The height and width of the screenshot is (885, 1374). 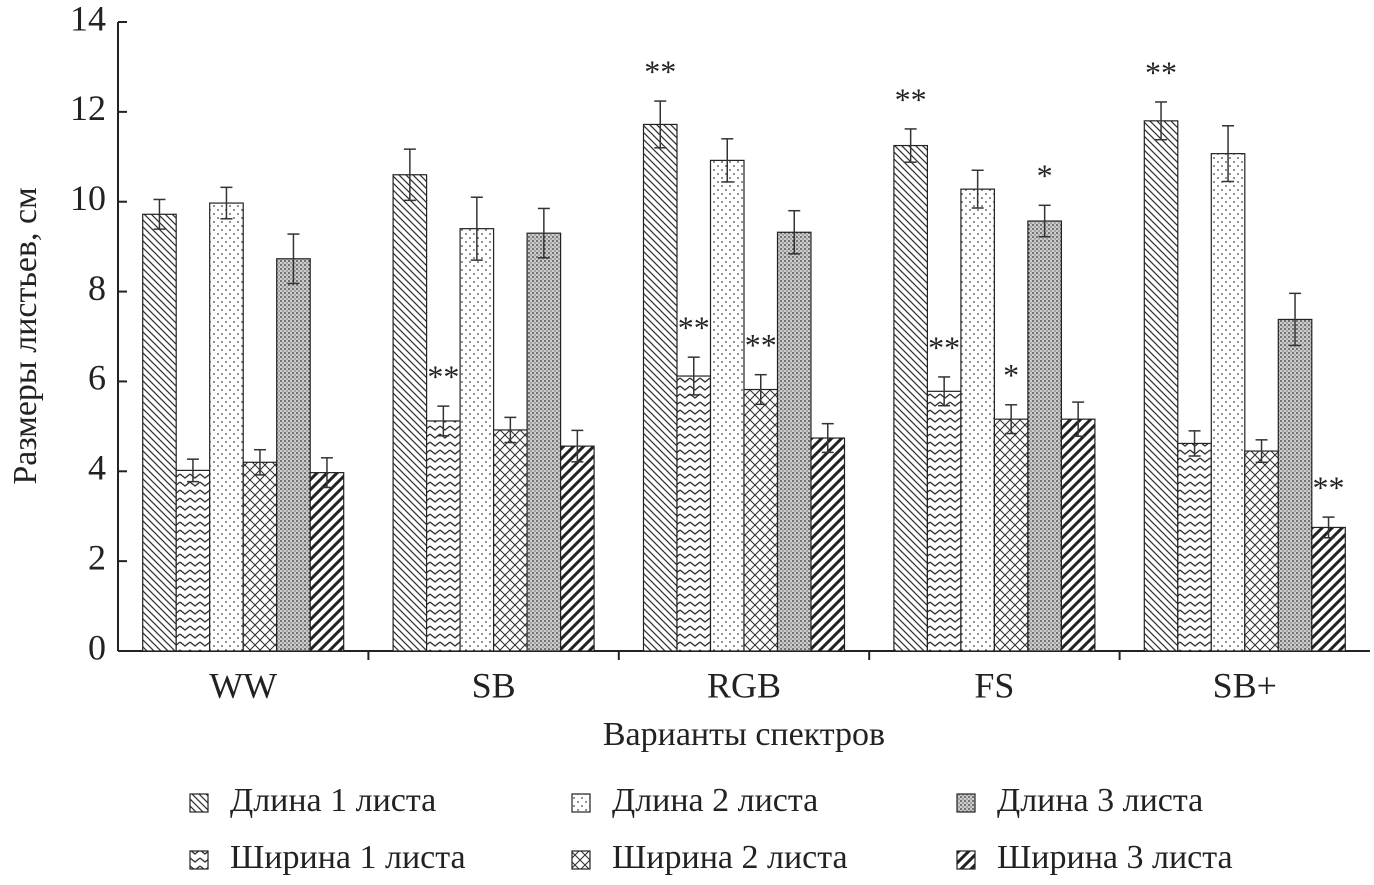 I want to click on legend-label: Длина 1 листа, so click(x=333, y=800).